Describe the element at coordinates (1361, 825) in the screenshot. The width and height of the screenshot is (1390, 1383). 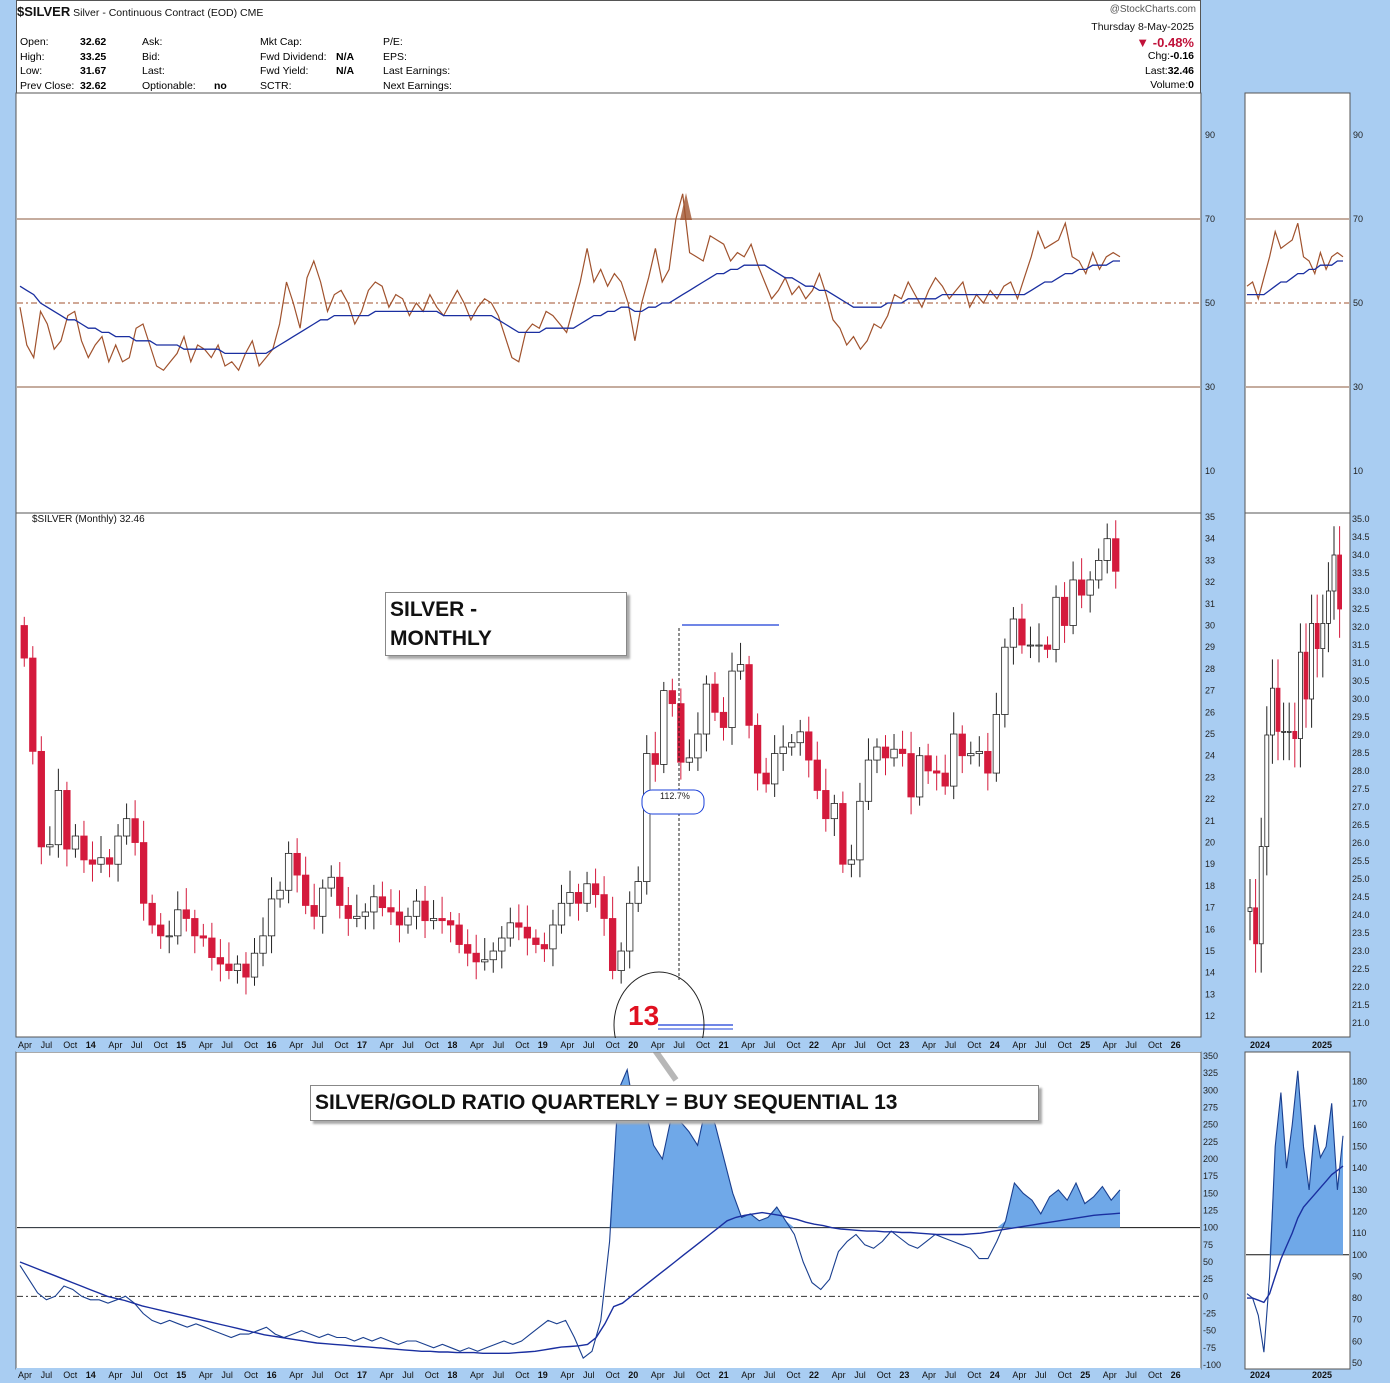
I see `price-inset-y-tick-label: 26.5` at that location.